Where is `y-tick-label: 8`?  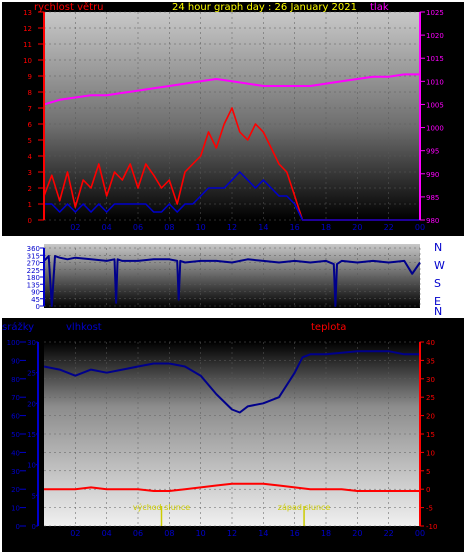
y-tick-label: 8 is located at coordinates (30, 93).